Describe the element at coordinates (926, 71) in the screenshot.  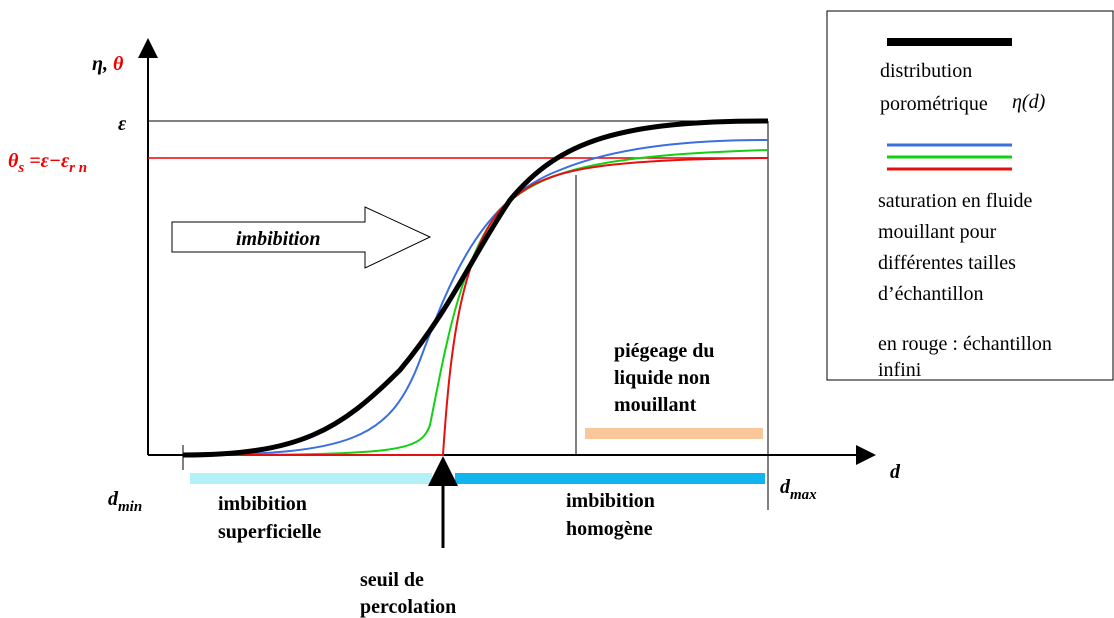
I see `legend-text: distribution` at that location.